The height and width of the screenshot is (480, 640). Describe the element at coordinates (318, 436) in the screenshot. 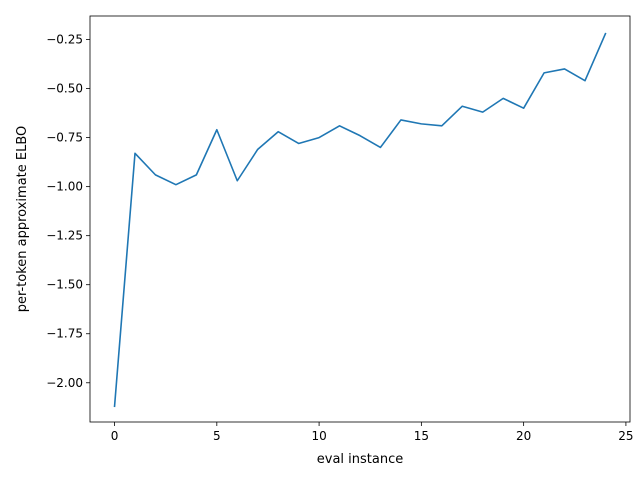

I see `x-tick-label: 10` at that location.